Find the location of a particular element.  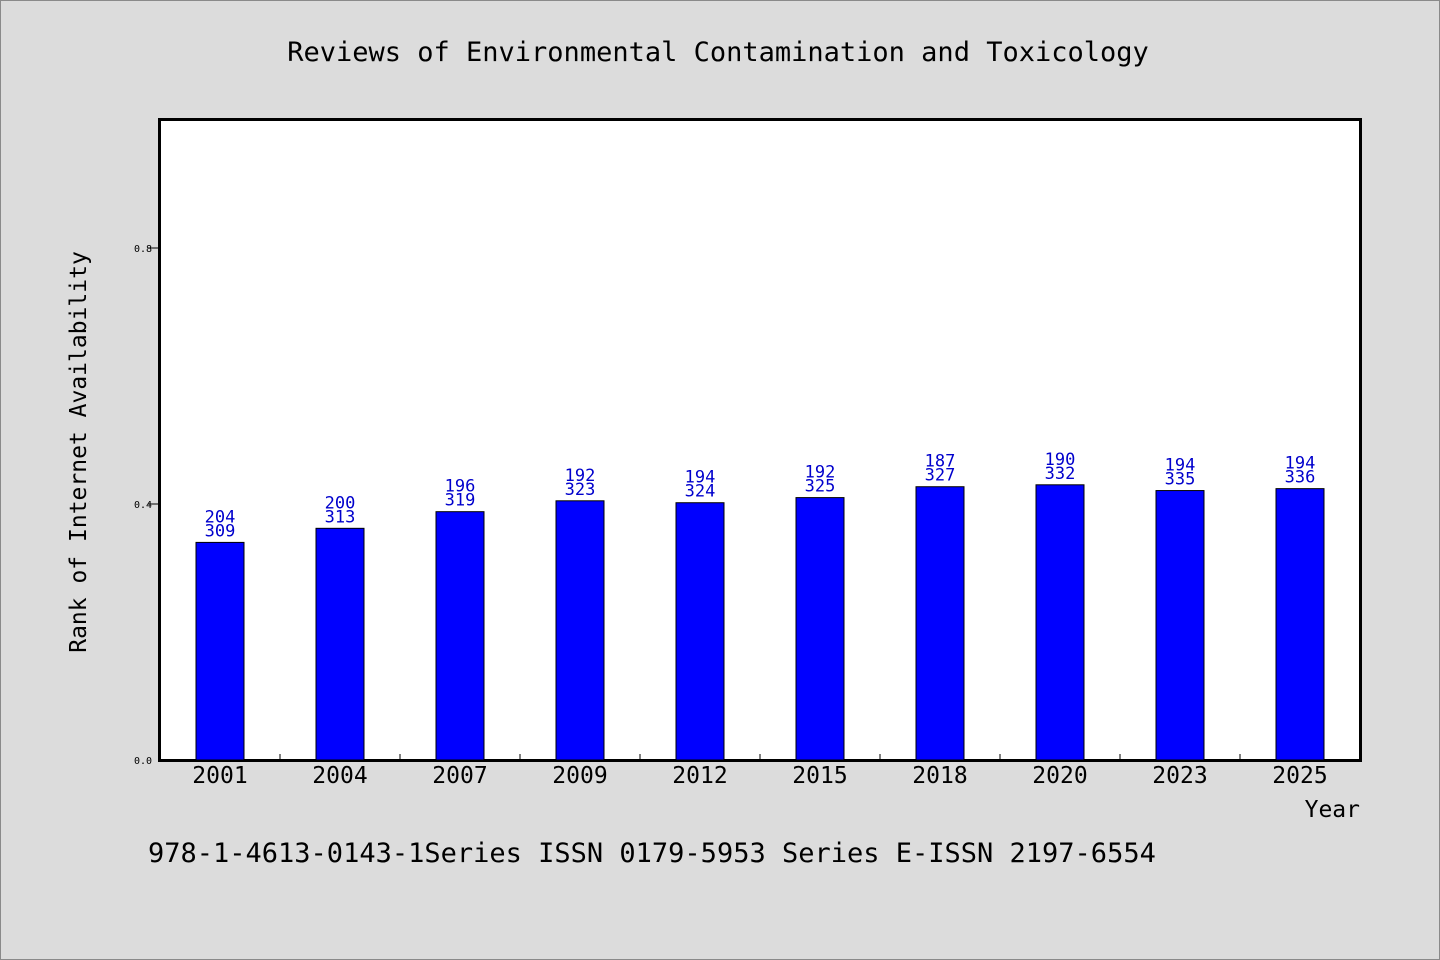

y-tick-label: 0.0 is located at coordinates (143, 761).